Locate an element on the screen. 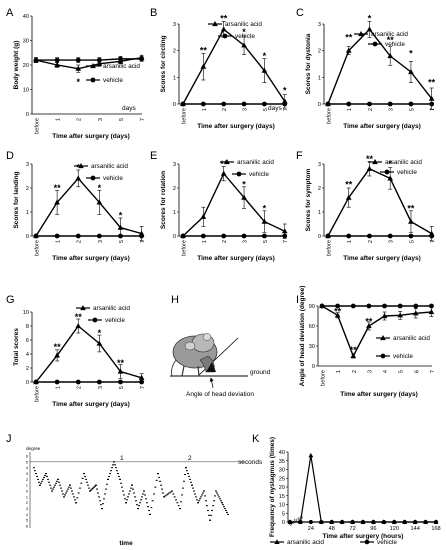 This screenshot has height=550, width=446. x-axis-title: Time after surgery (days) is located at coordinates (236, 258).